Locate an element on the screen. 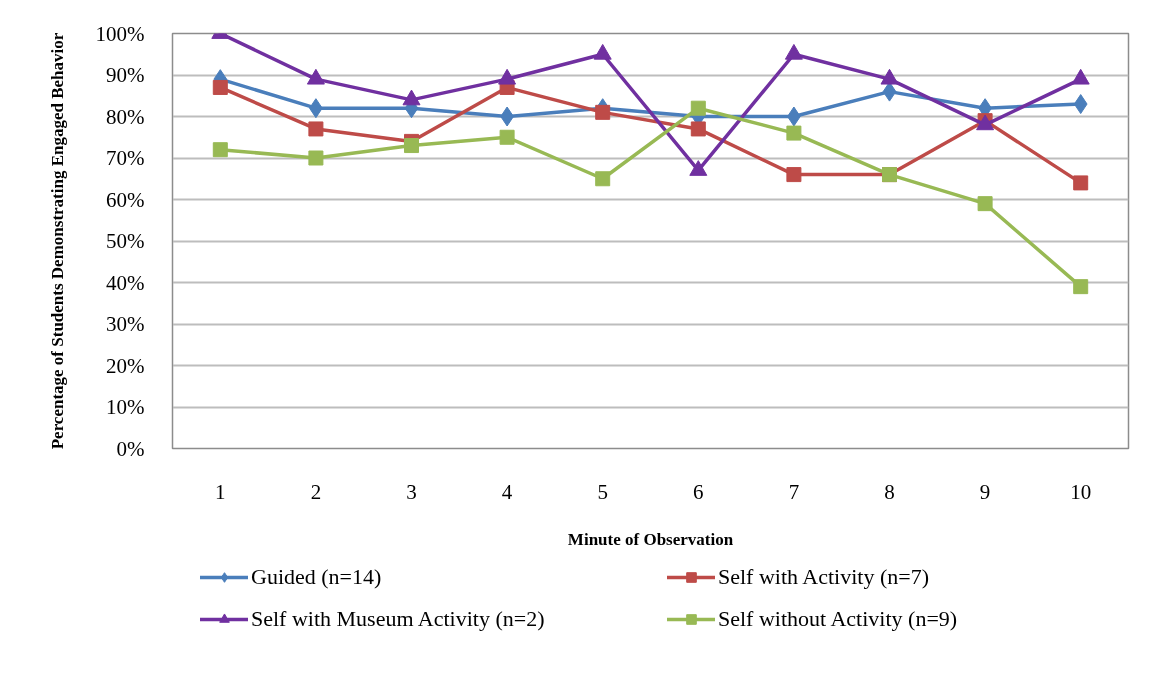 This screenshot has width=1155, height=680. y-tick-label: 20% is located at coordinates (125, 365).